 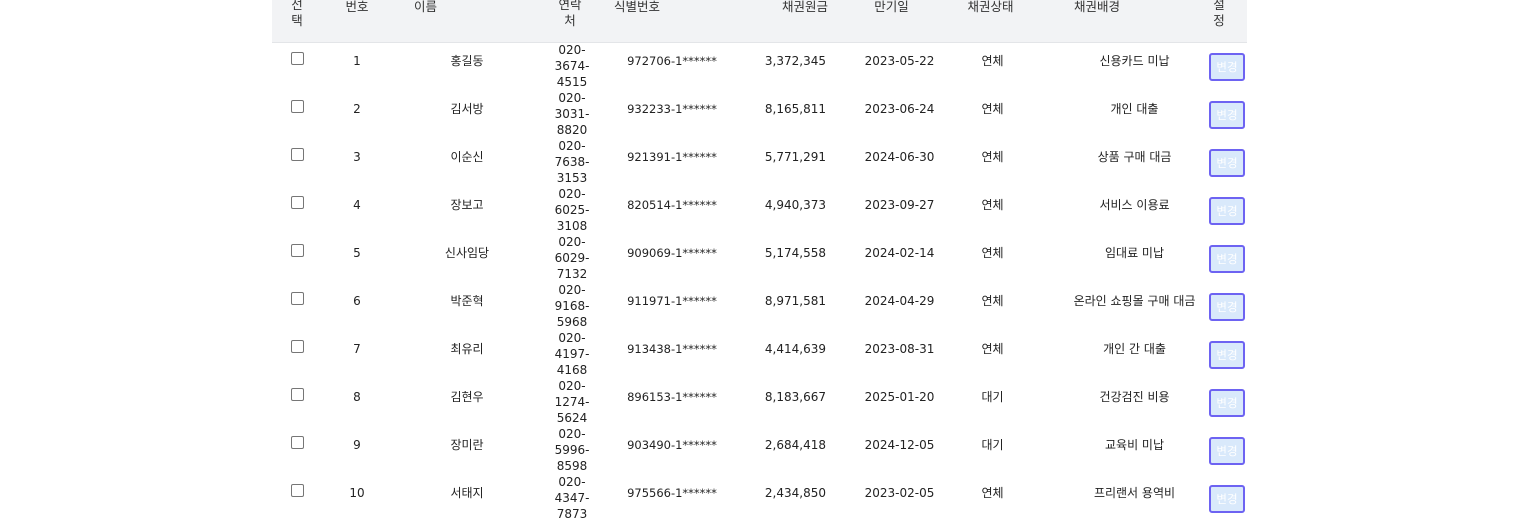 What do you see at coordinates (467, 204) in the screenshot?
I see `row-name: 장보고` at bounding box center [467, 204].